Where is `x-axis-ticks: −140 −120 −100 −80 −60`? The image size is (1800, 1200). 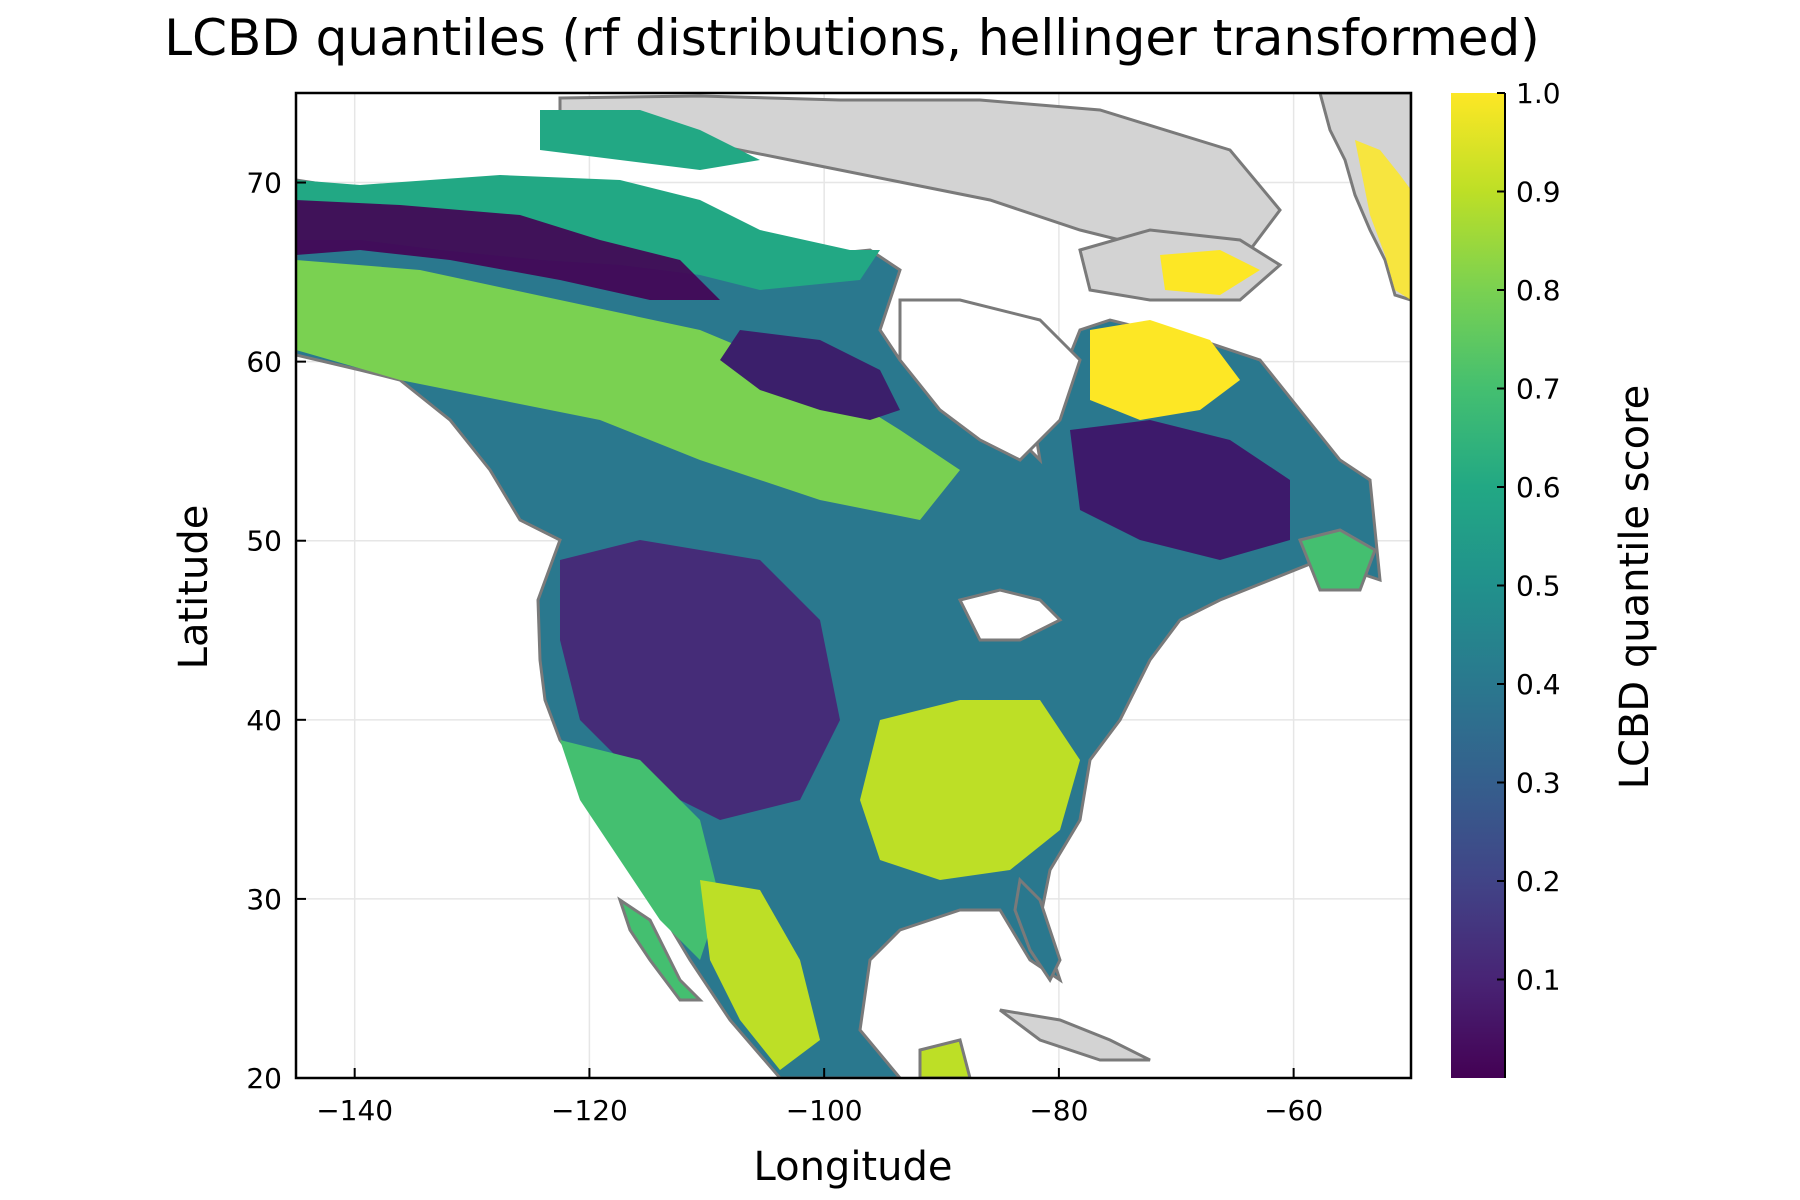
x-axis-ticks: −140 −120 −100 −80 −60 is located at coordinates (819, 1097).